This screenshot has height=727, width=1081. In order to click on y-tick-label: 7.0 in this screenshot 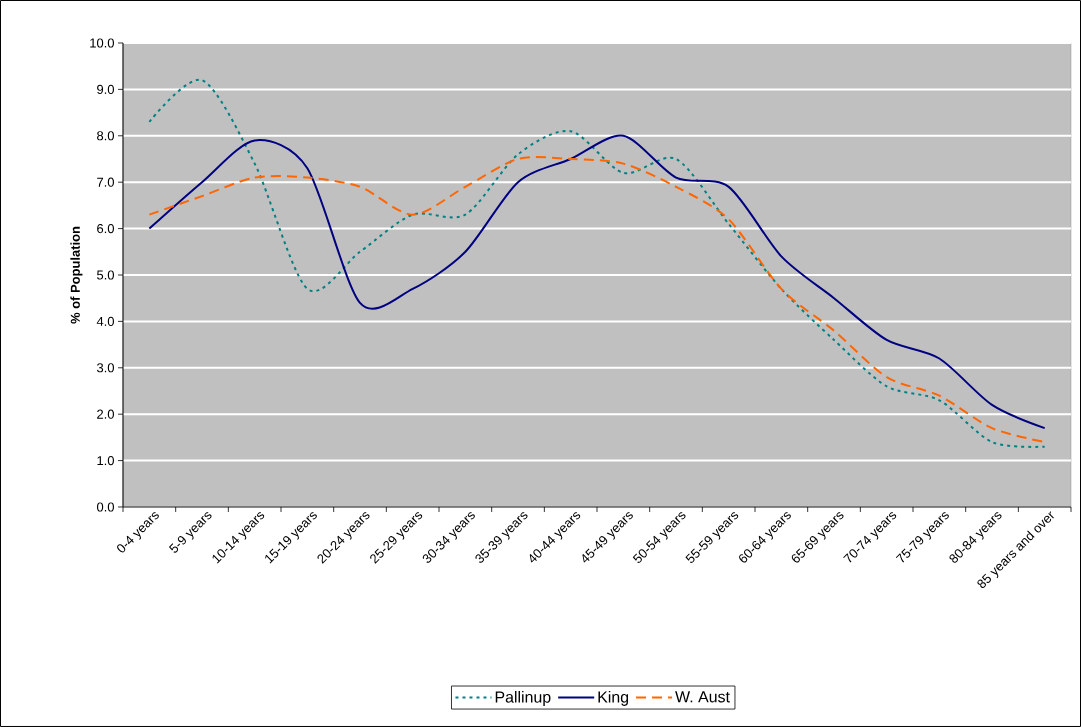, I will do `click(105, 182)`.